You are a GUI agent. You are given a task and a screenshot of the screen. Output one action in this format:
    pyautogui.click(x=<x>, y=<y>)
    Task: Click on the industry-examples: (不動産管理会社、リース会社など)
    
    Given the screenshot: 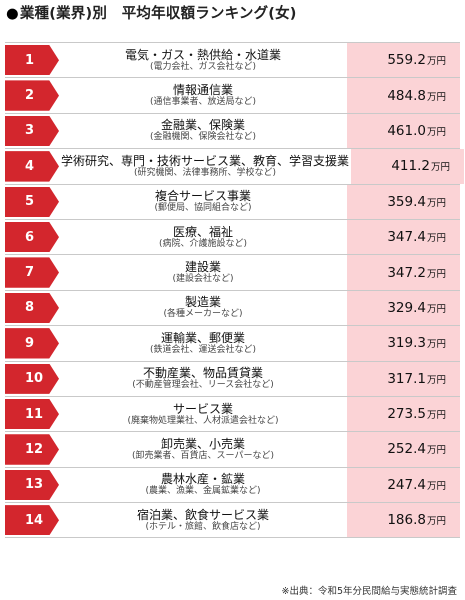 What is the action you would take?
    pyautogui.click(x=203, y=385)
    